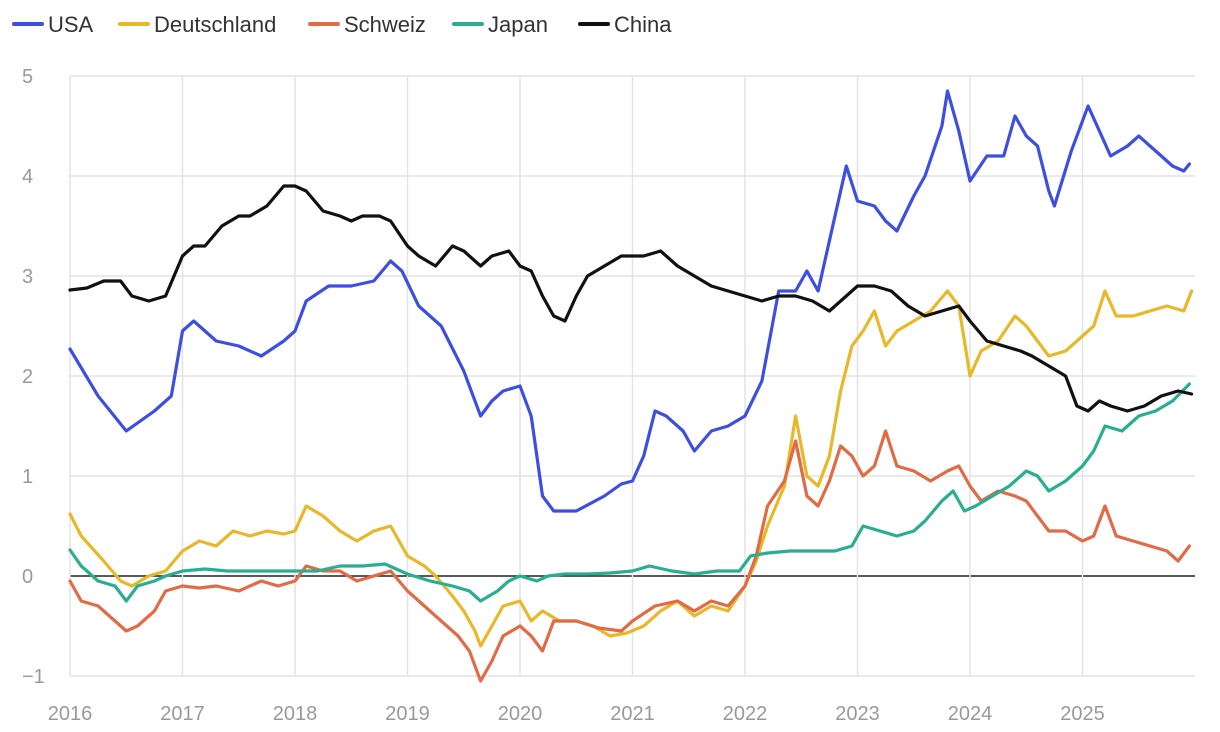 This screenshot has height=732, width=1220. What do you see at coordinates (33, 677) in the screenshot?
I see `y-tick-label: −1` at bounding box center [33, 677].